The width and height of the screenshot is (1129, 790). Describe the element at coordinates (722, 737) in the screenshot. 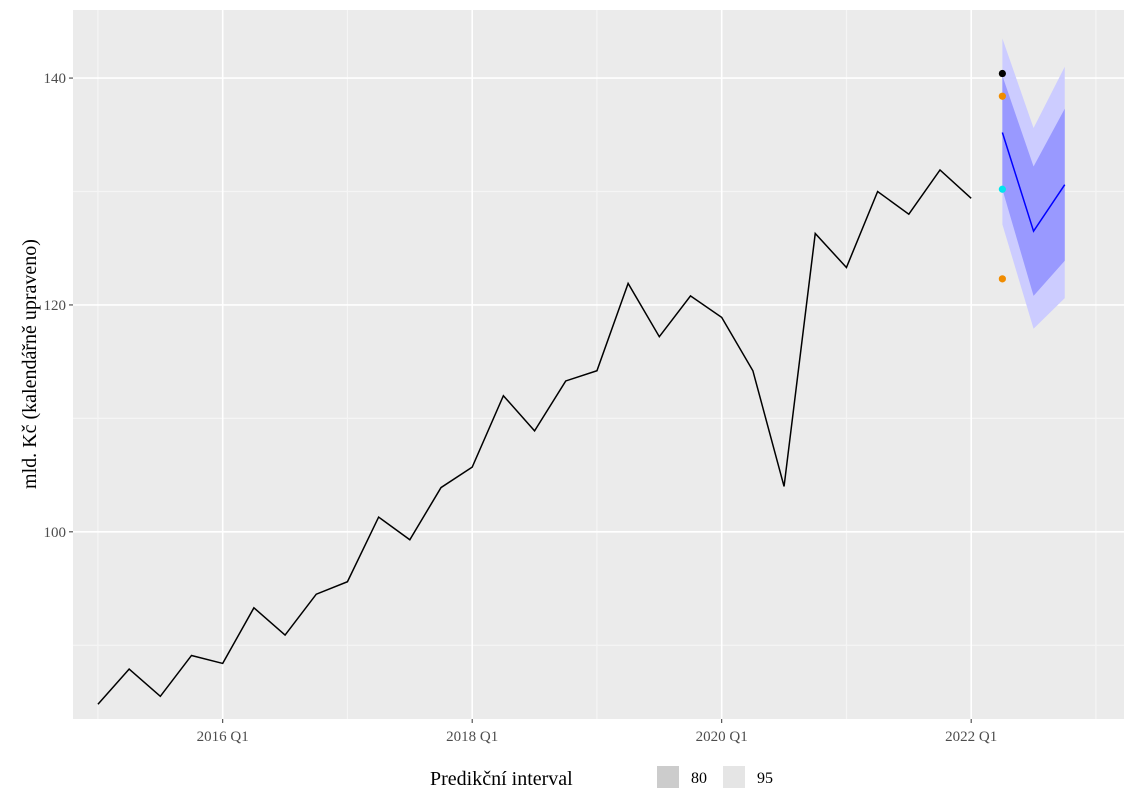

I see `x-tick-label: 2020 Q1` at that location.